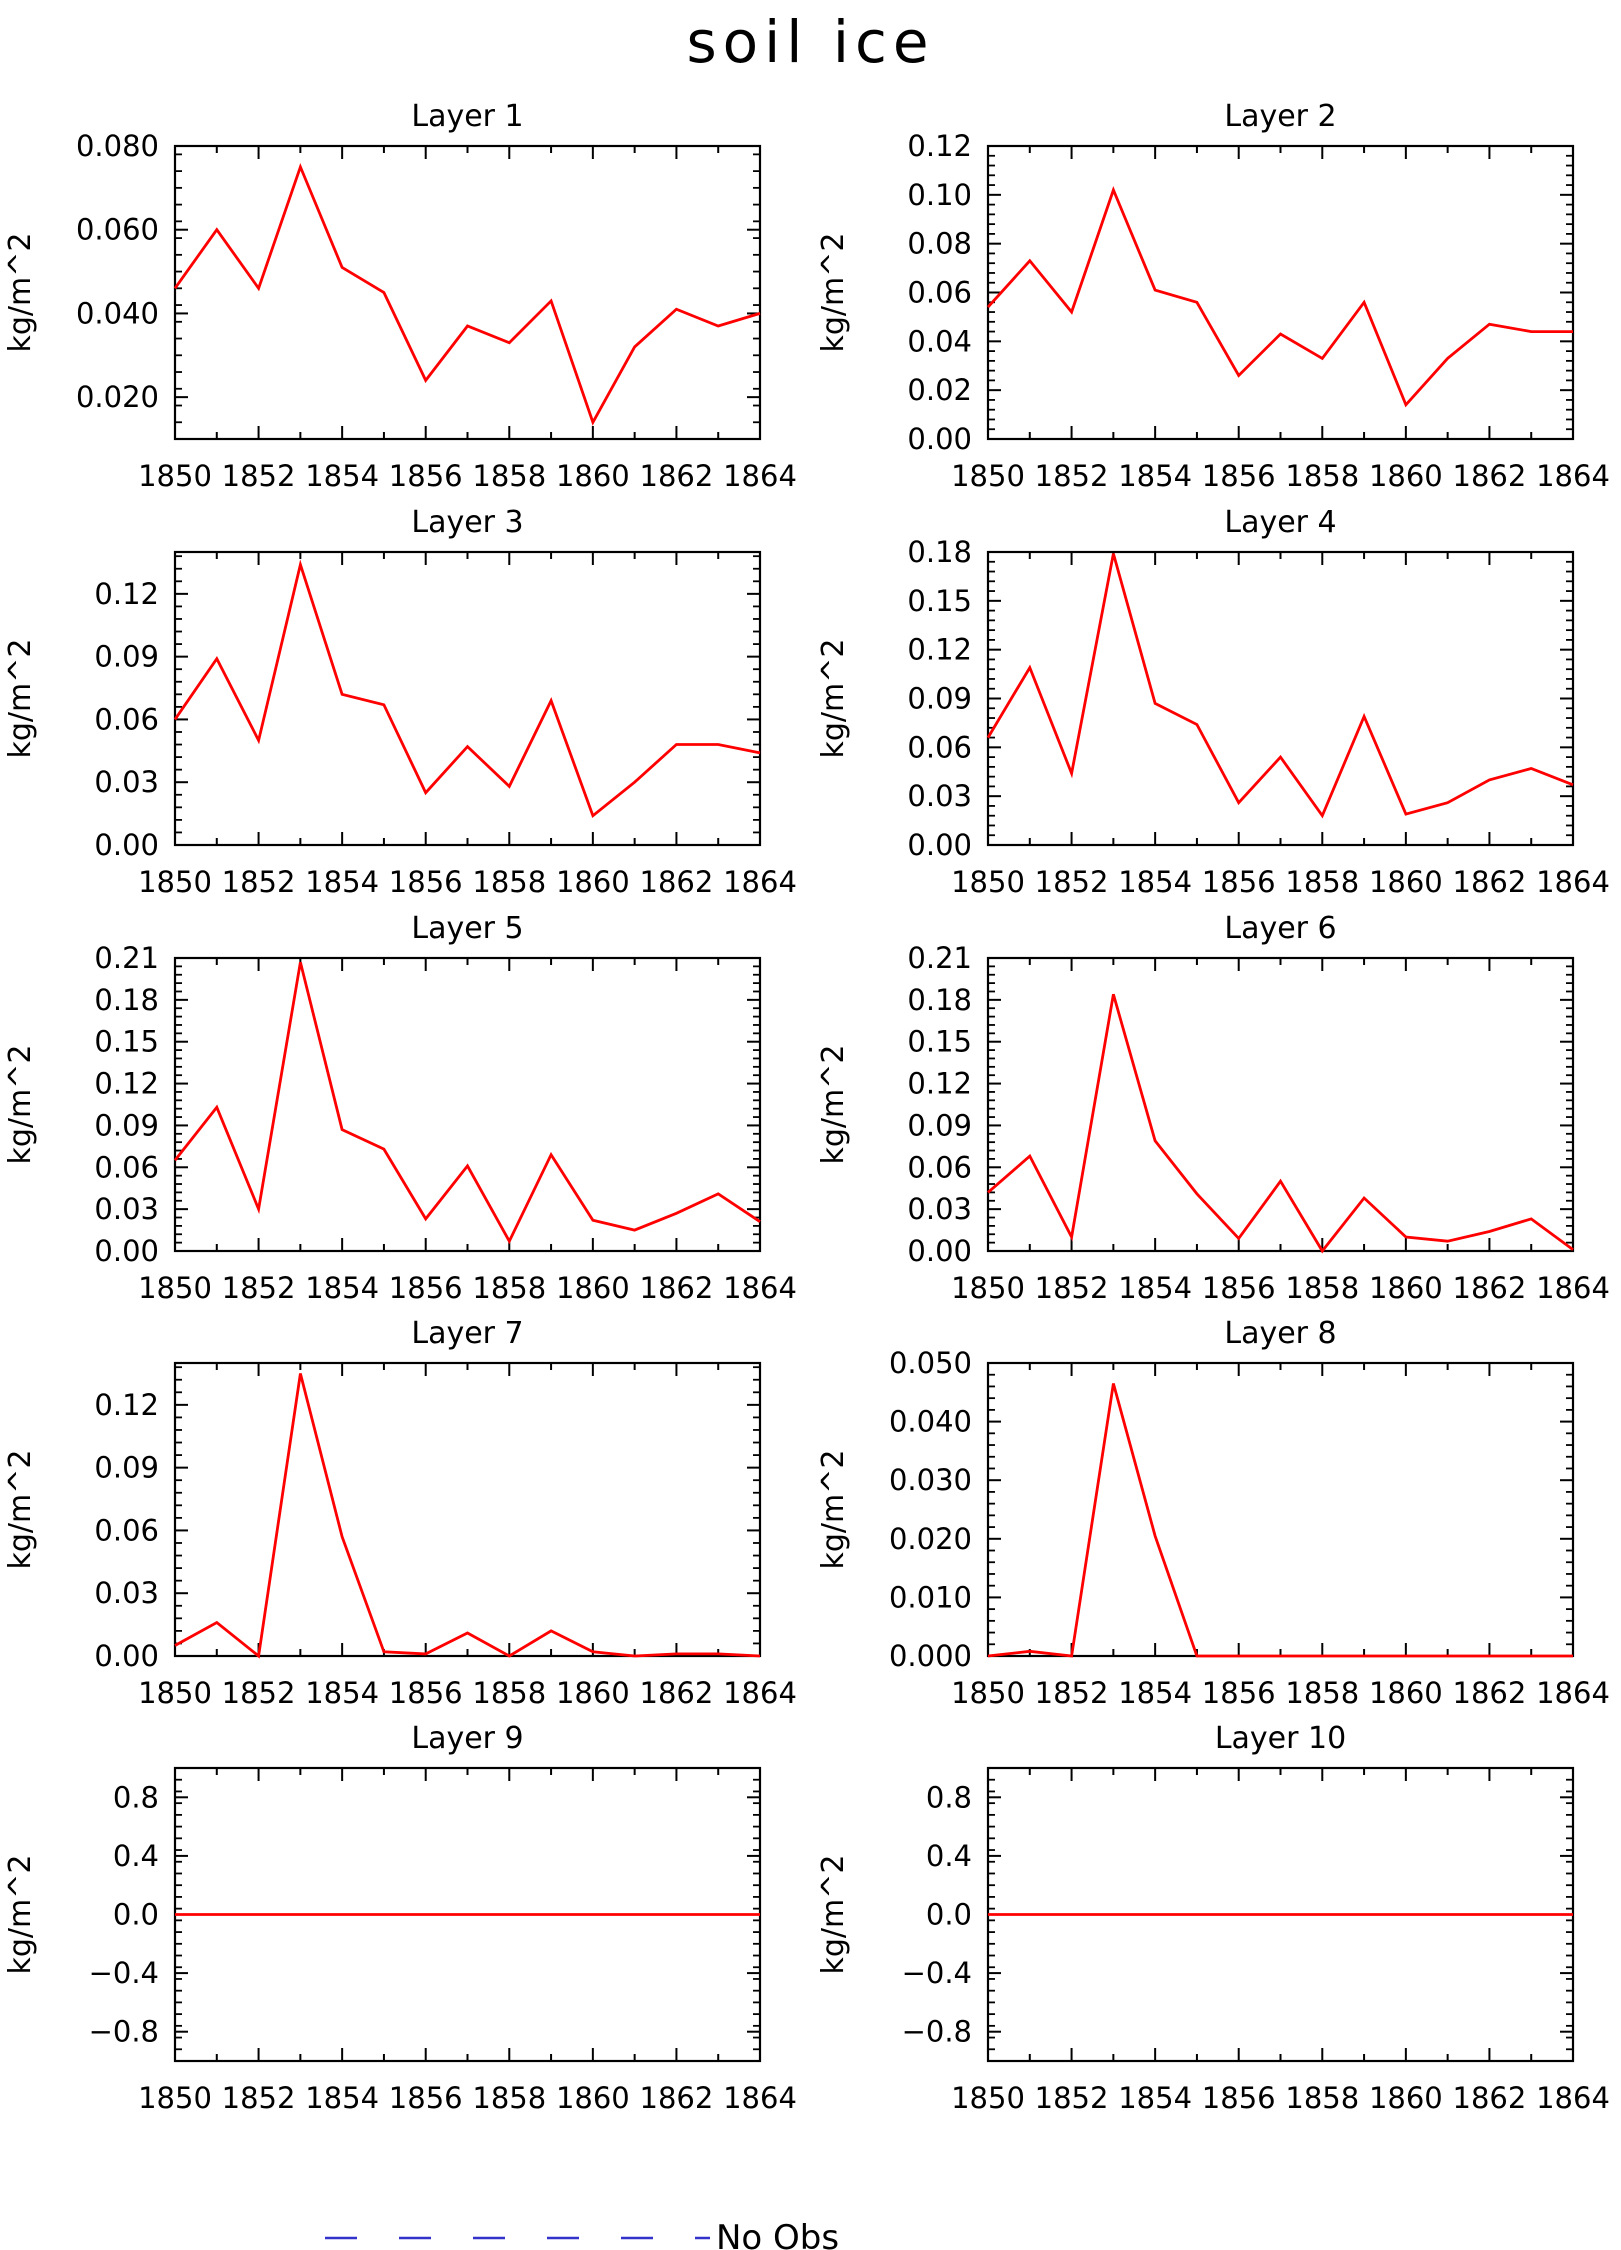  What do you see at coordinates (126, 1251) in the screenshot?
I see `layer-5-ytick-label: 0.00` at bounding box center [126, 1251].